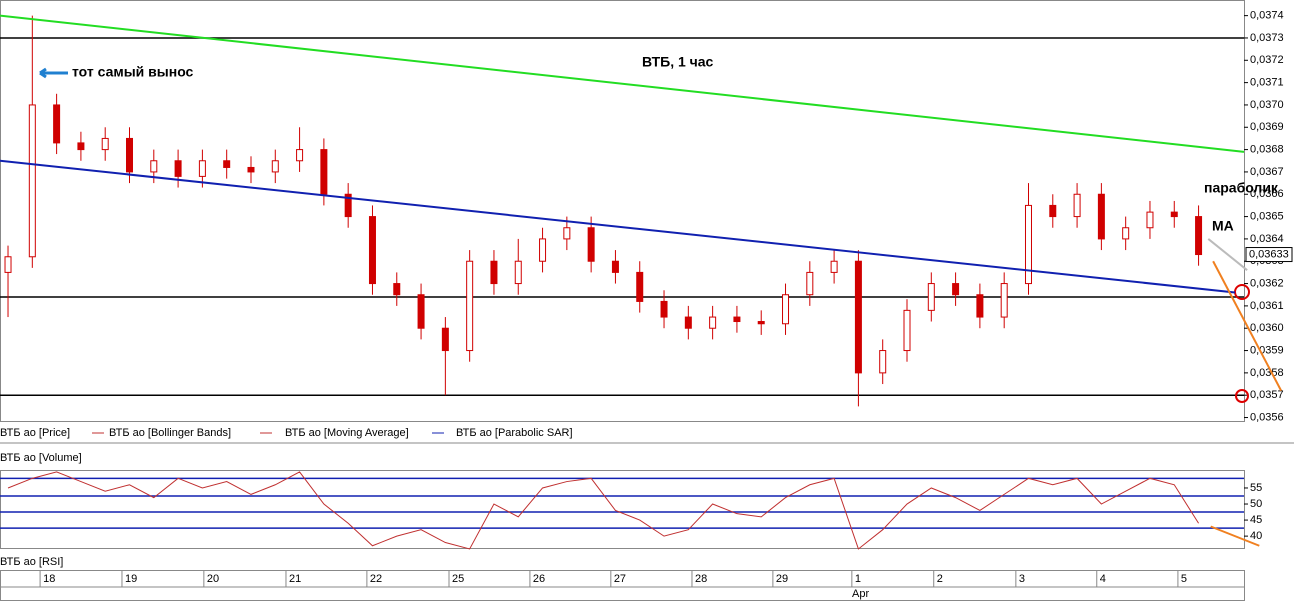 Image resolution: width=1294 pixels, height=605 pixels. I want to click on rsi-panel, so click(622, 509).